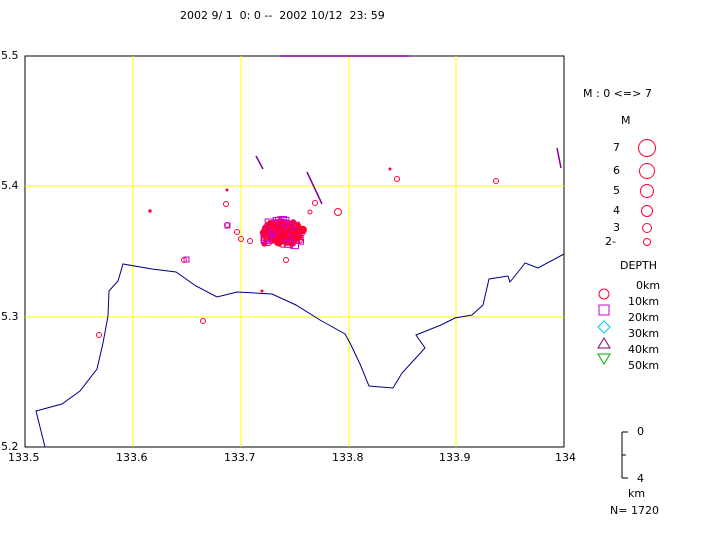 The width and height of the screenshot is (705, 557). What do you see at coordinates (616, 190) in the screenshot?
I see `magnitude-label: 5` at bounding box center [616, 190].